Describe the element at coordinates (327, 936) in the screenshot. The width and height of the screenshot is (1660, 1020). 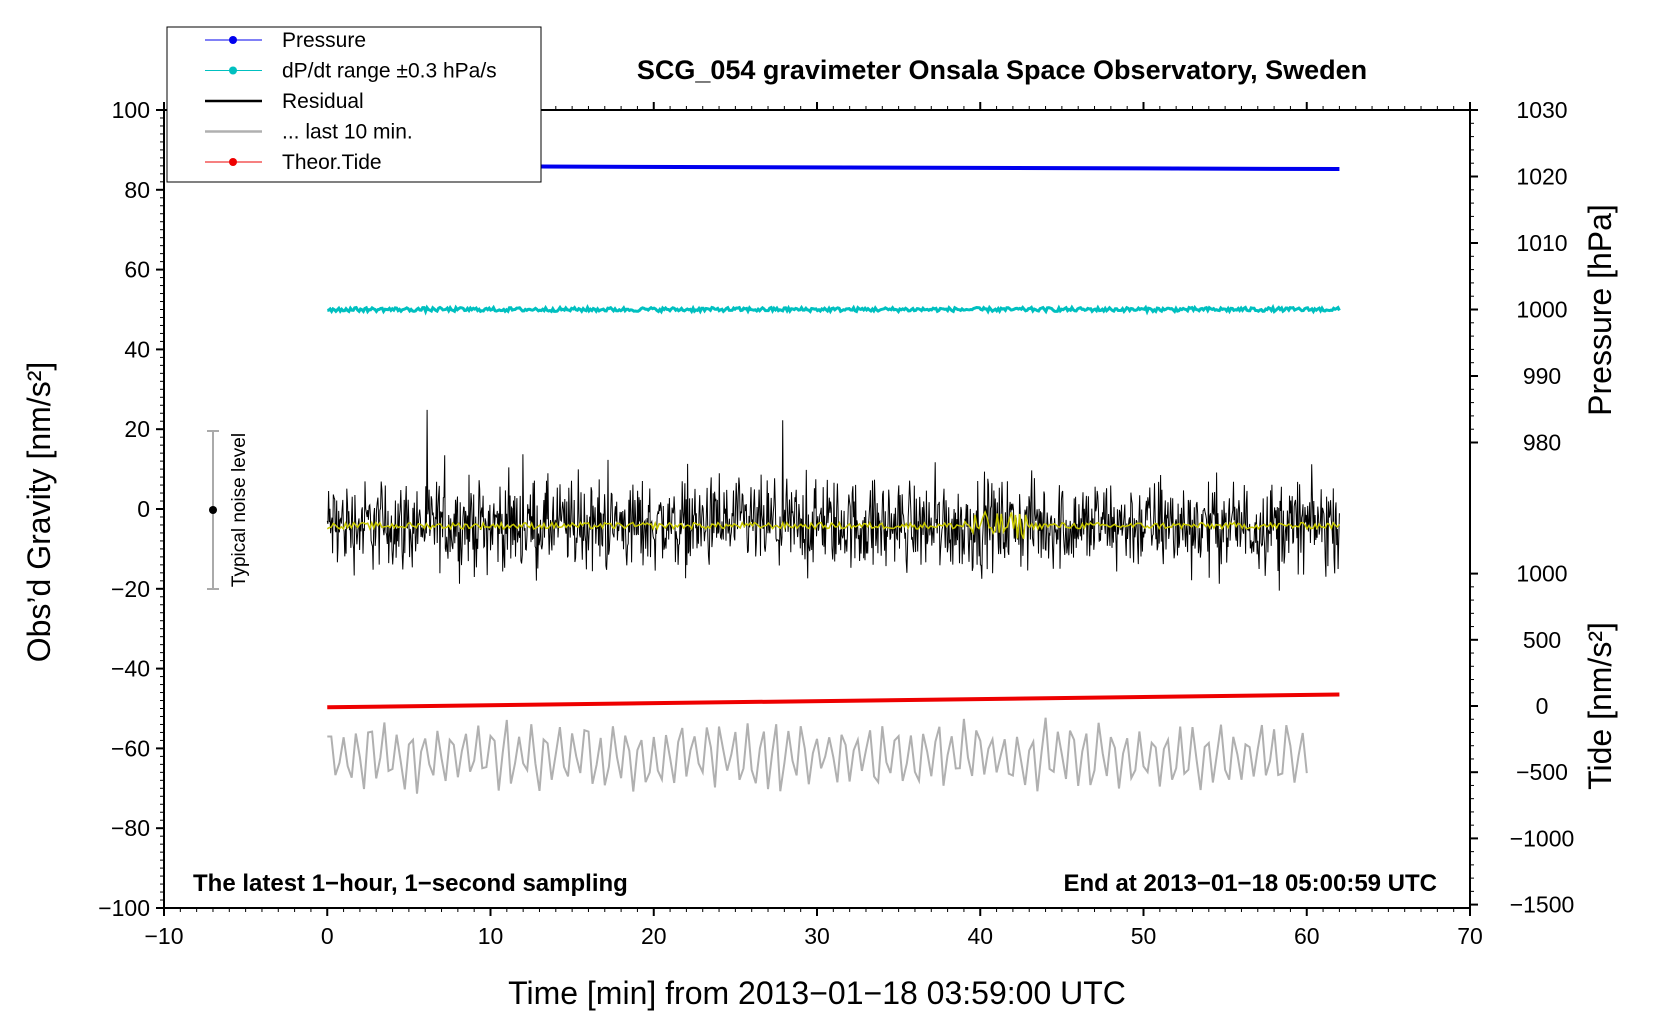
I see `x-tick-label: 0` at that location.